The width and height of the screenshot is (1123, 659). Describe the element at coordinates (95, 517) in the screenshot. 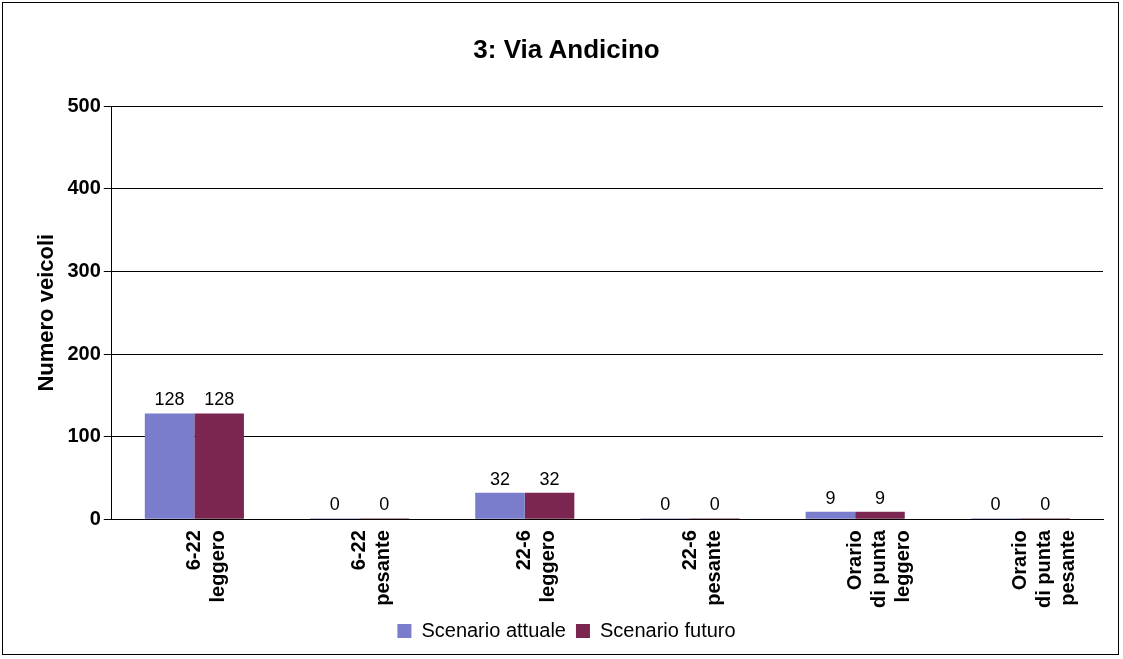

I see `y-tick-label: 0` at that location.